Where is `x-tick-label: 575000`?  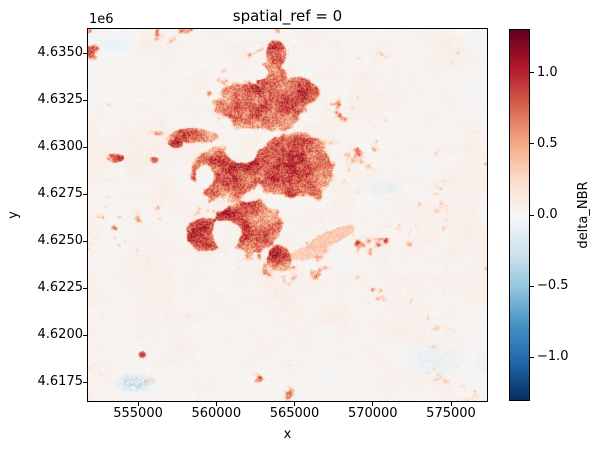 x-tick-label: 575000 is located at coordinates (451, 413).